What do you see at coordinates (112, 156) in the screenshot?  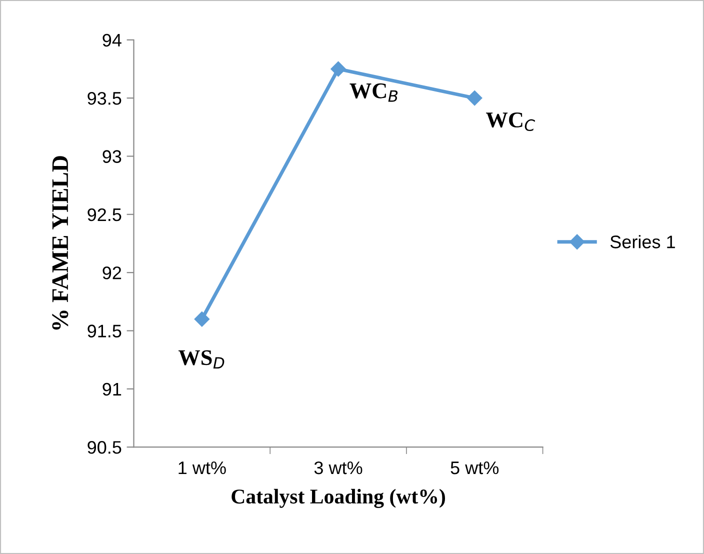 I see `y-tick-label: 93` at bounding box center [112, 156].